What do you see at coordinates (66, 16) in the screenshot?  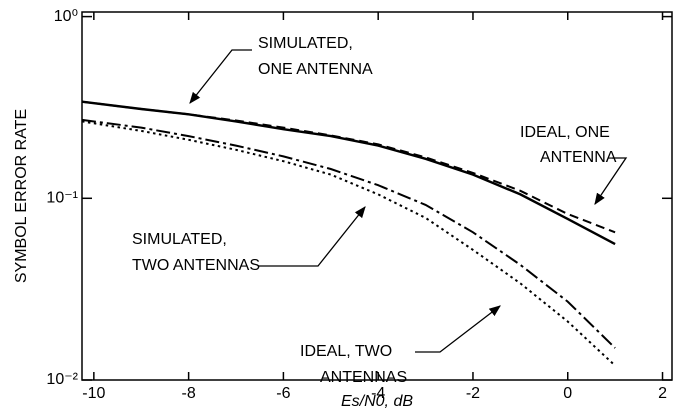 I see `y-tick-label: 10⁰` at bounding box center [66, 16].